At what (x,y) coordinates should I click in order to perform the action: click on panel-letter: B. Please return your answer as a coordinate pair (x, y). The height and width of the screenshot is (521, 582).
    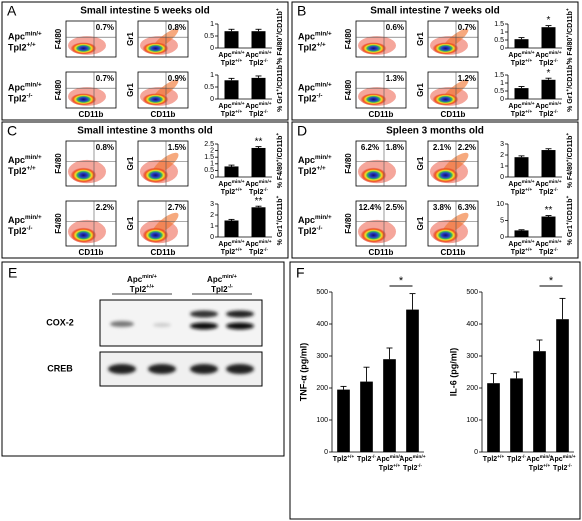
    Looking at the image, I should click on (301, 11).